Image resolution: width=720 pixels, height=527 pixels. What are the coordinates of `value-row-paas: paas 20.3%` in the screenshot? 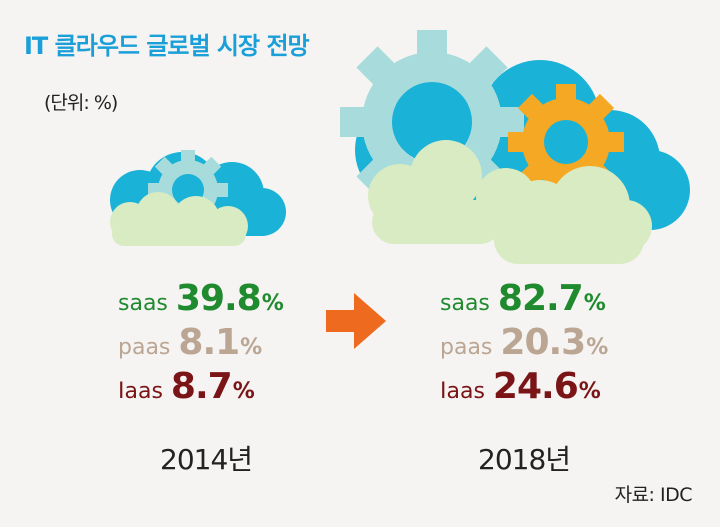 It's located at (524, 344).